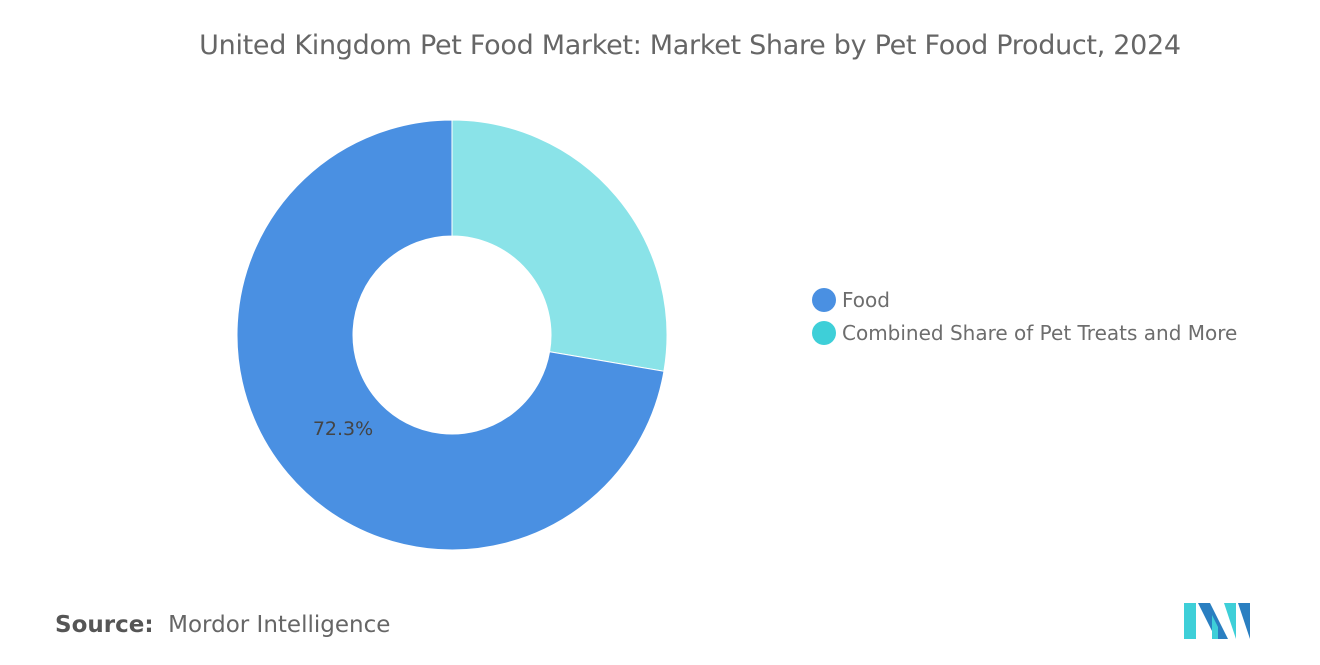 This screenshot has height=665, width=1320. What do you see at coordinates (1217, 621) in the screenshot?
I see `mordor-intelligence-logo` at bounding box center [1217, 621].